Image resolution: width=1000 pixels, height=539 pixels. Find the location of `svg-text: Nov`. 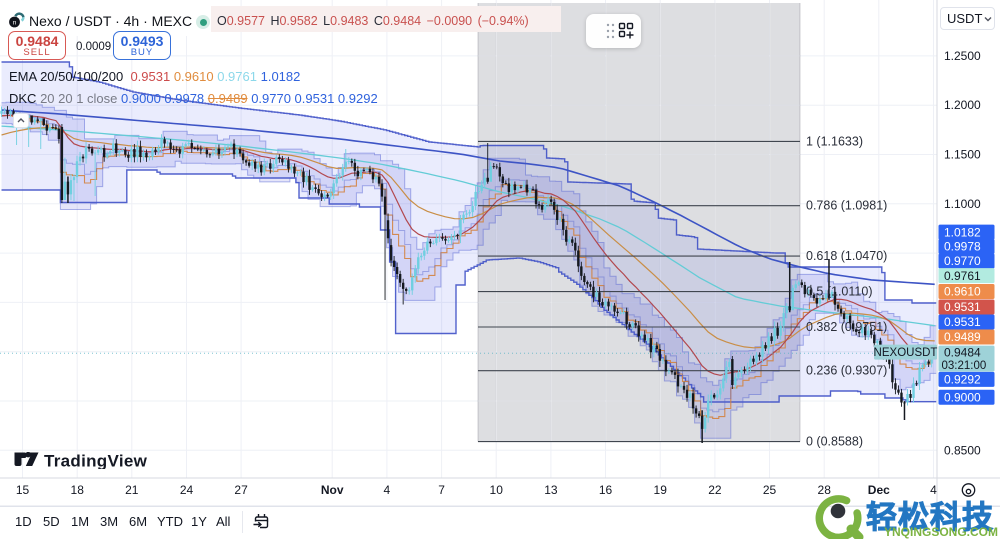

svg-text: Nov is located at coordinates (332, 490).